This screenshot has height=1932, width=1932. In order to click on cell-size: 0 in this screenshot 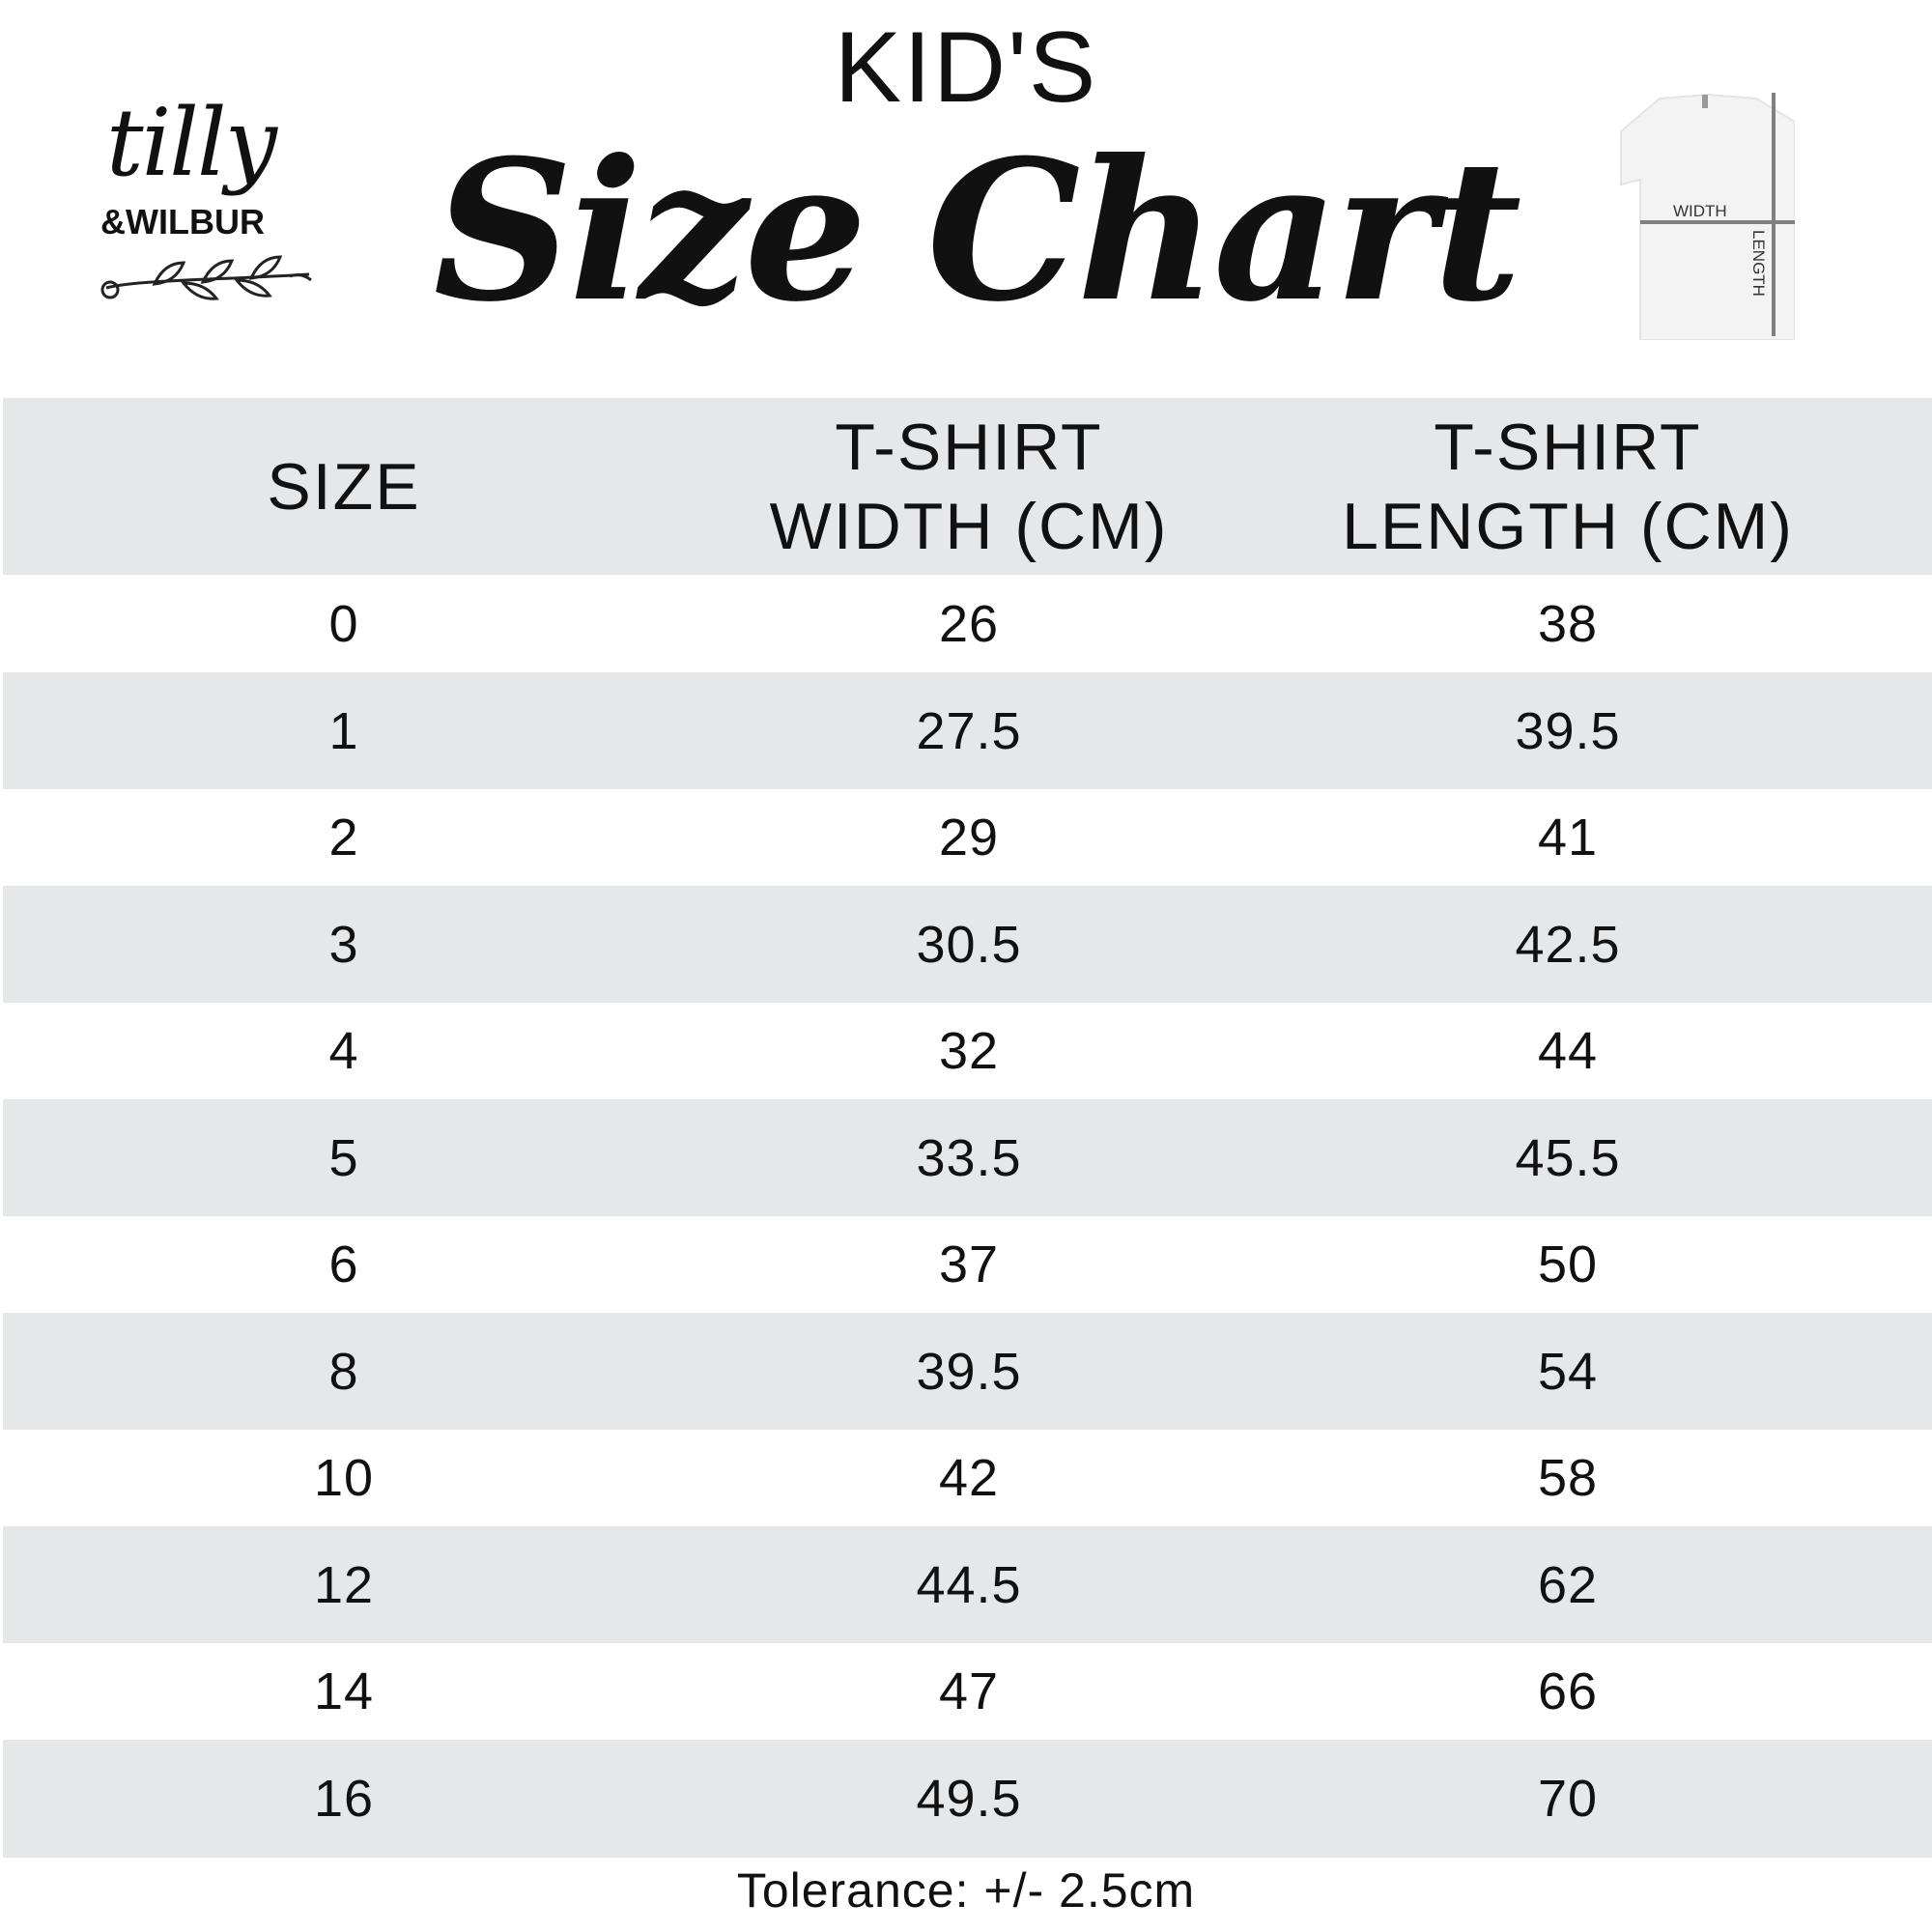, I will do `click(343, 623)`.